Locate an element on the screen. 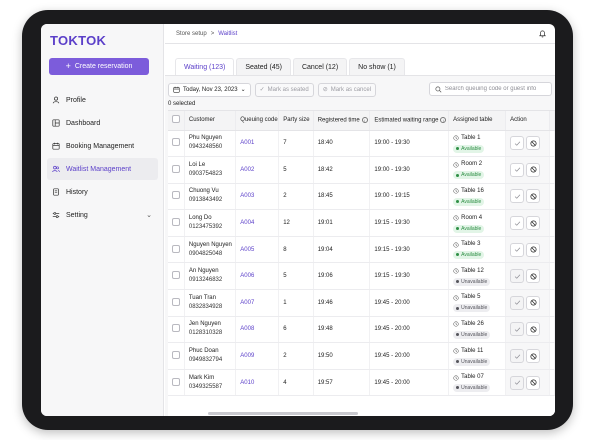 This screenshot has width=596, height=440. sidebar-item-dashboard: Dashboard is located at coordinates (102, 123).